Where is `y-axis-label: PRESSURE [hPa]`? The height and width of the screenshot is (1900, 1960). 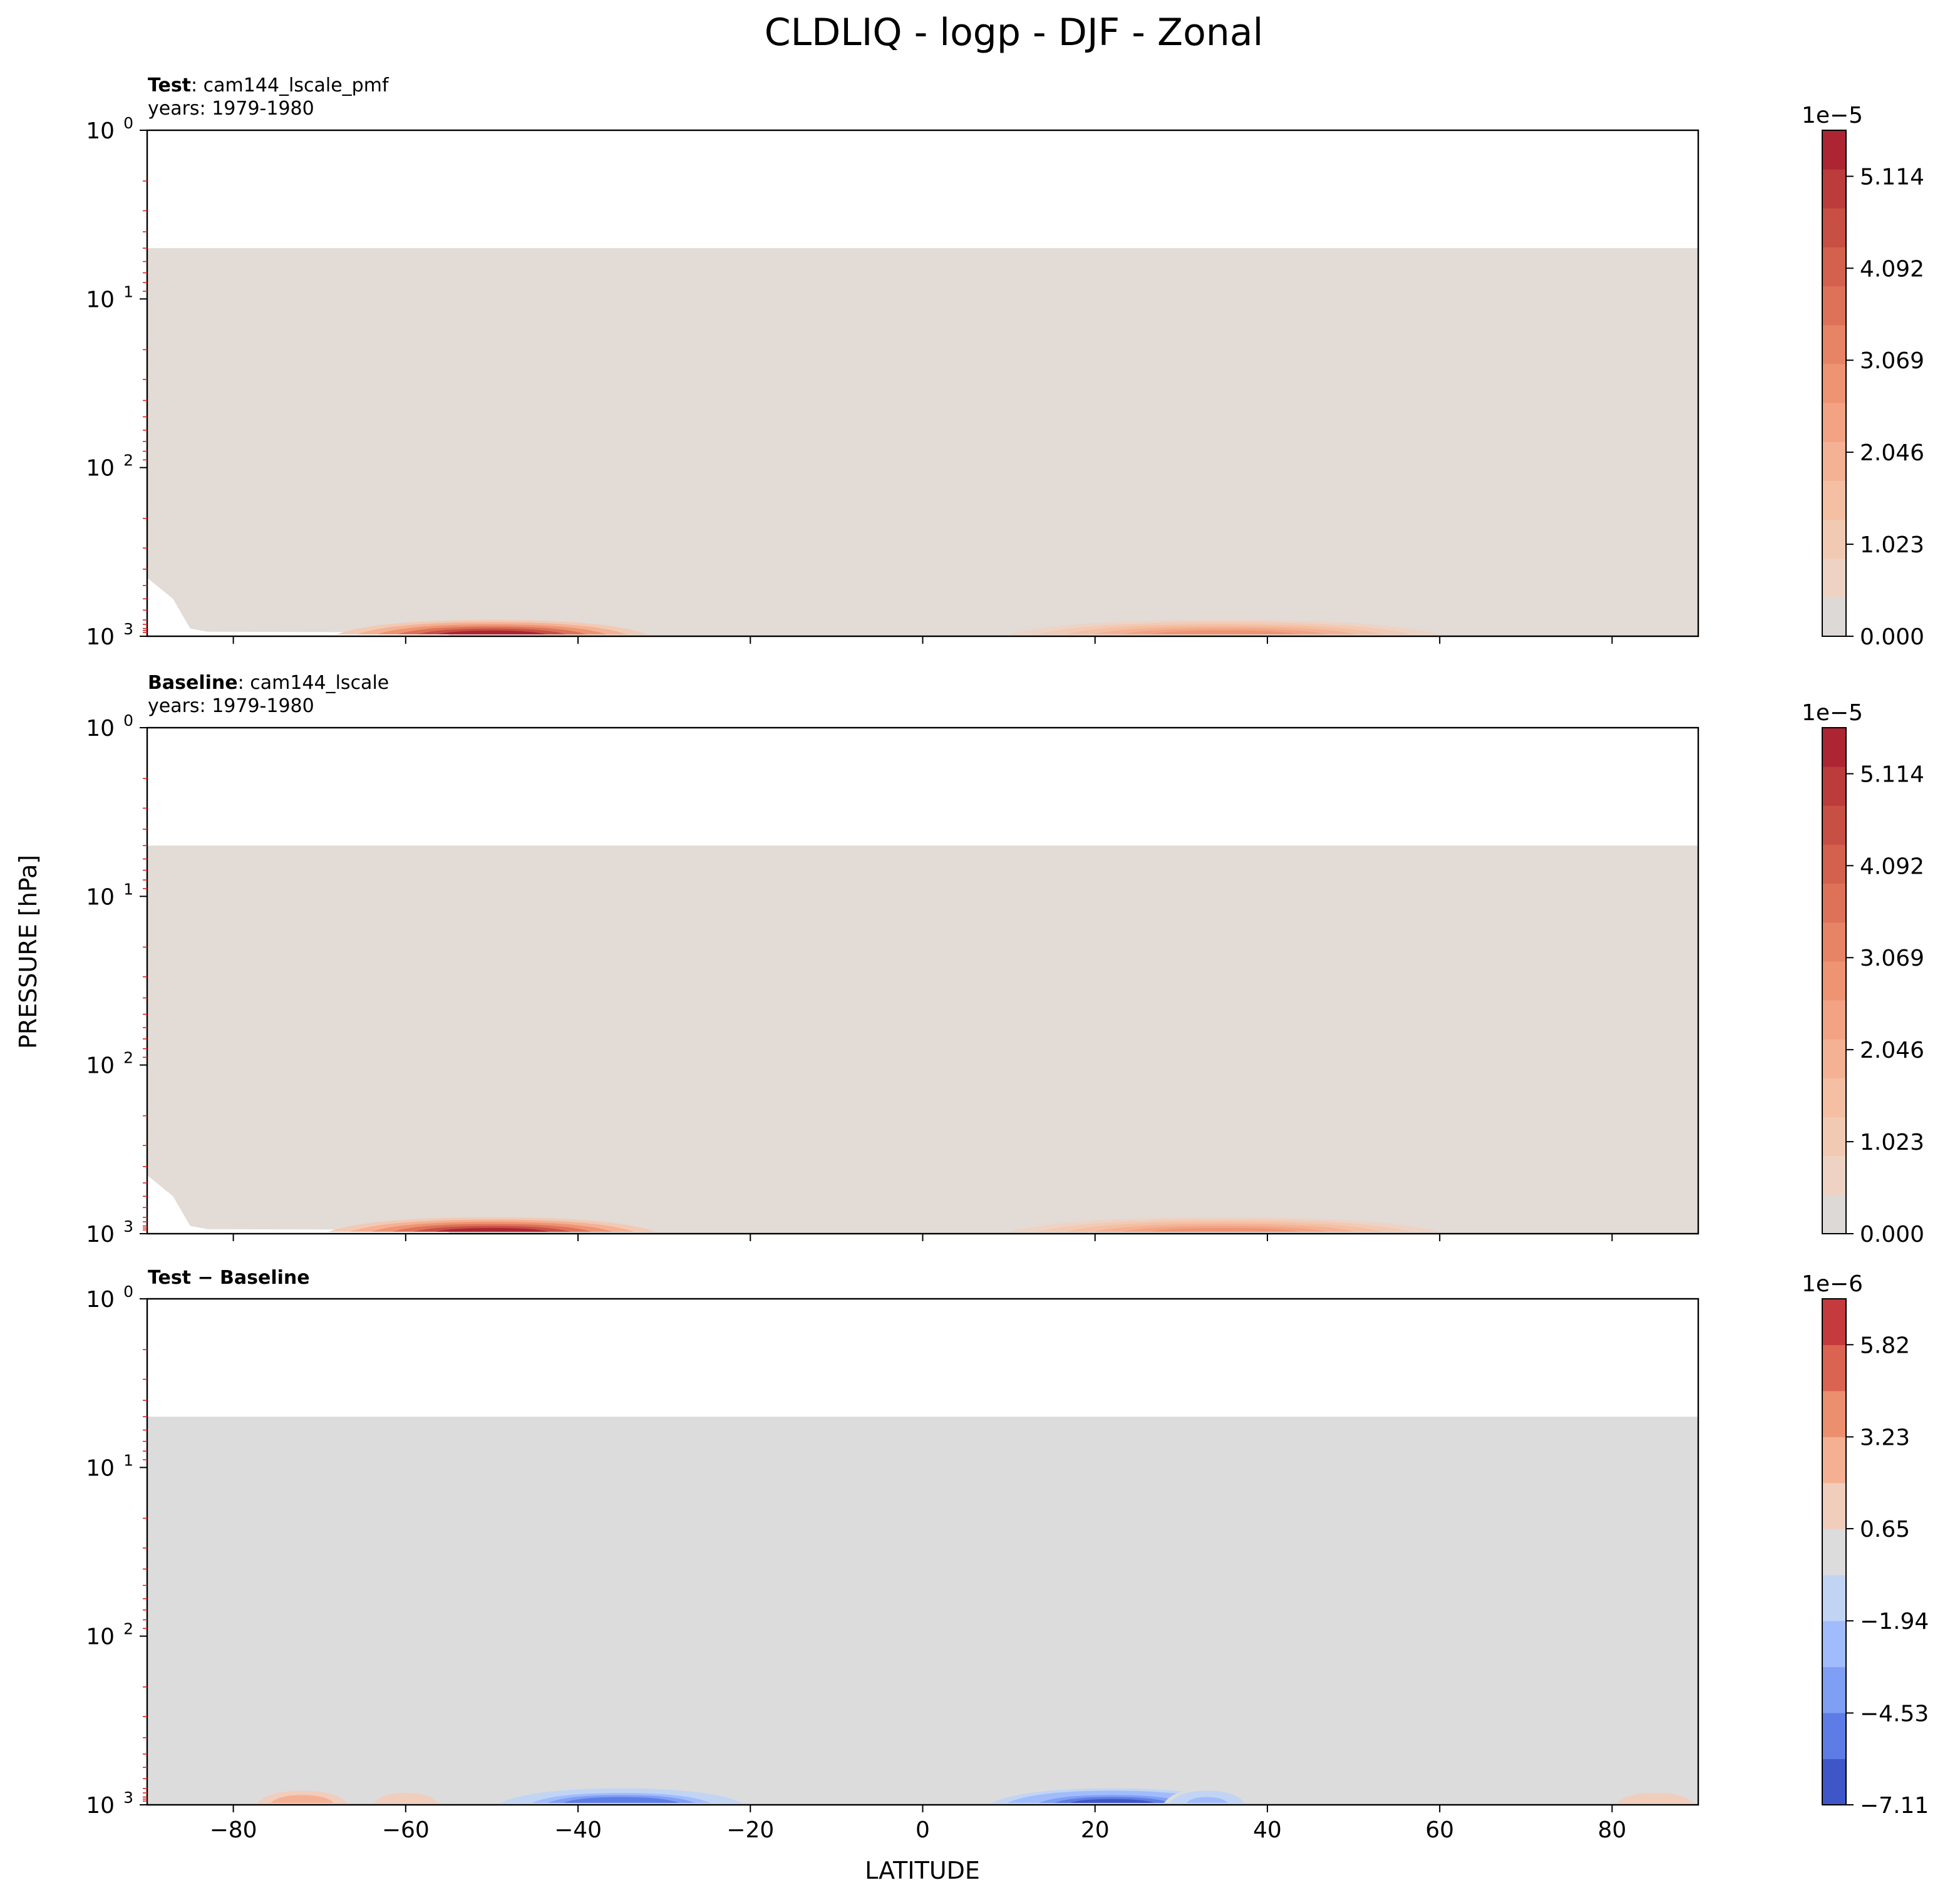 y-axis-label: PRESSURE [hPa] is located at coordinates (28, 952).